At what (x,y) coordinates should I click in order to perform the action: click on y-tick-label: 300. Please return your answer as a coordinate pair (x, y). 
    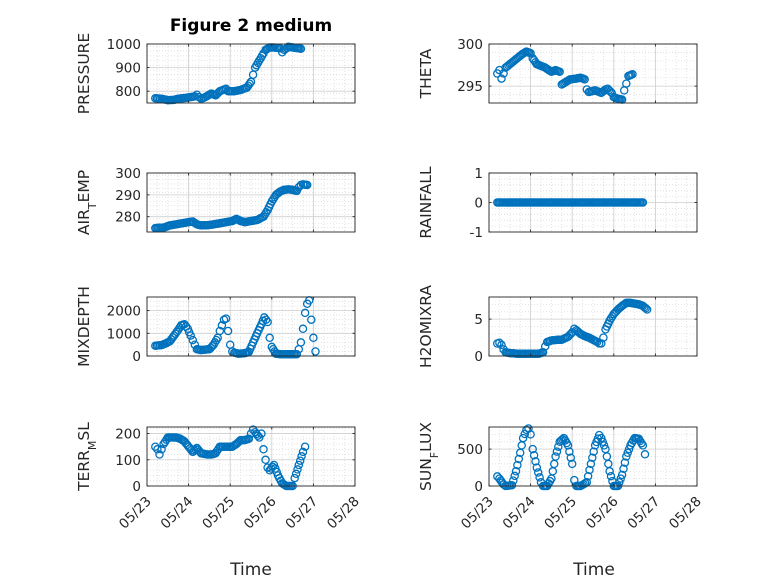
    Looking at the image, I should click on (470, 45).